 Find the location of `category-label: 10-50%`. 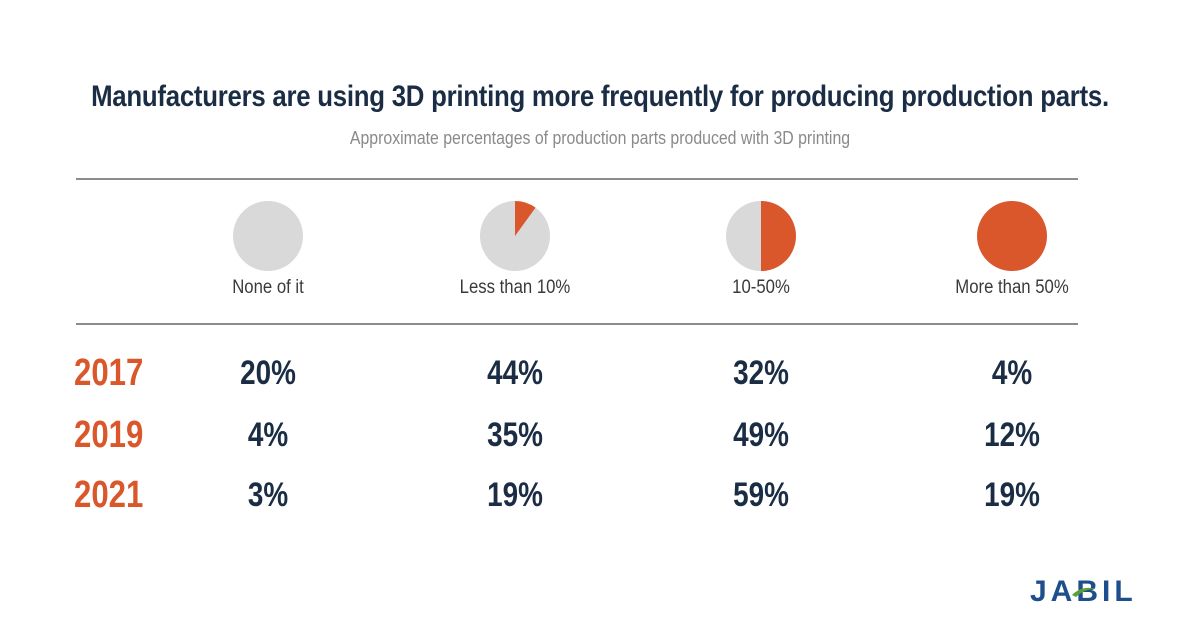

category-label: 10-50% is located at coordinates (761, 287).